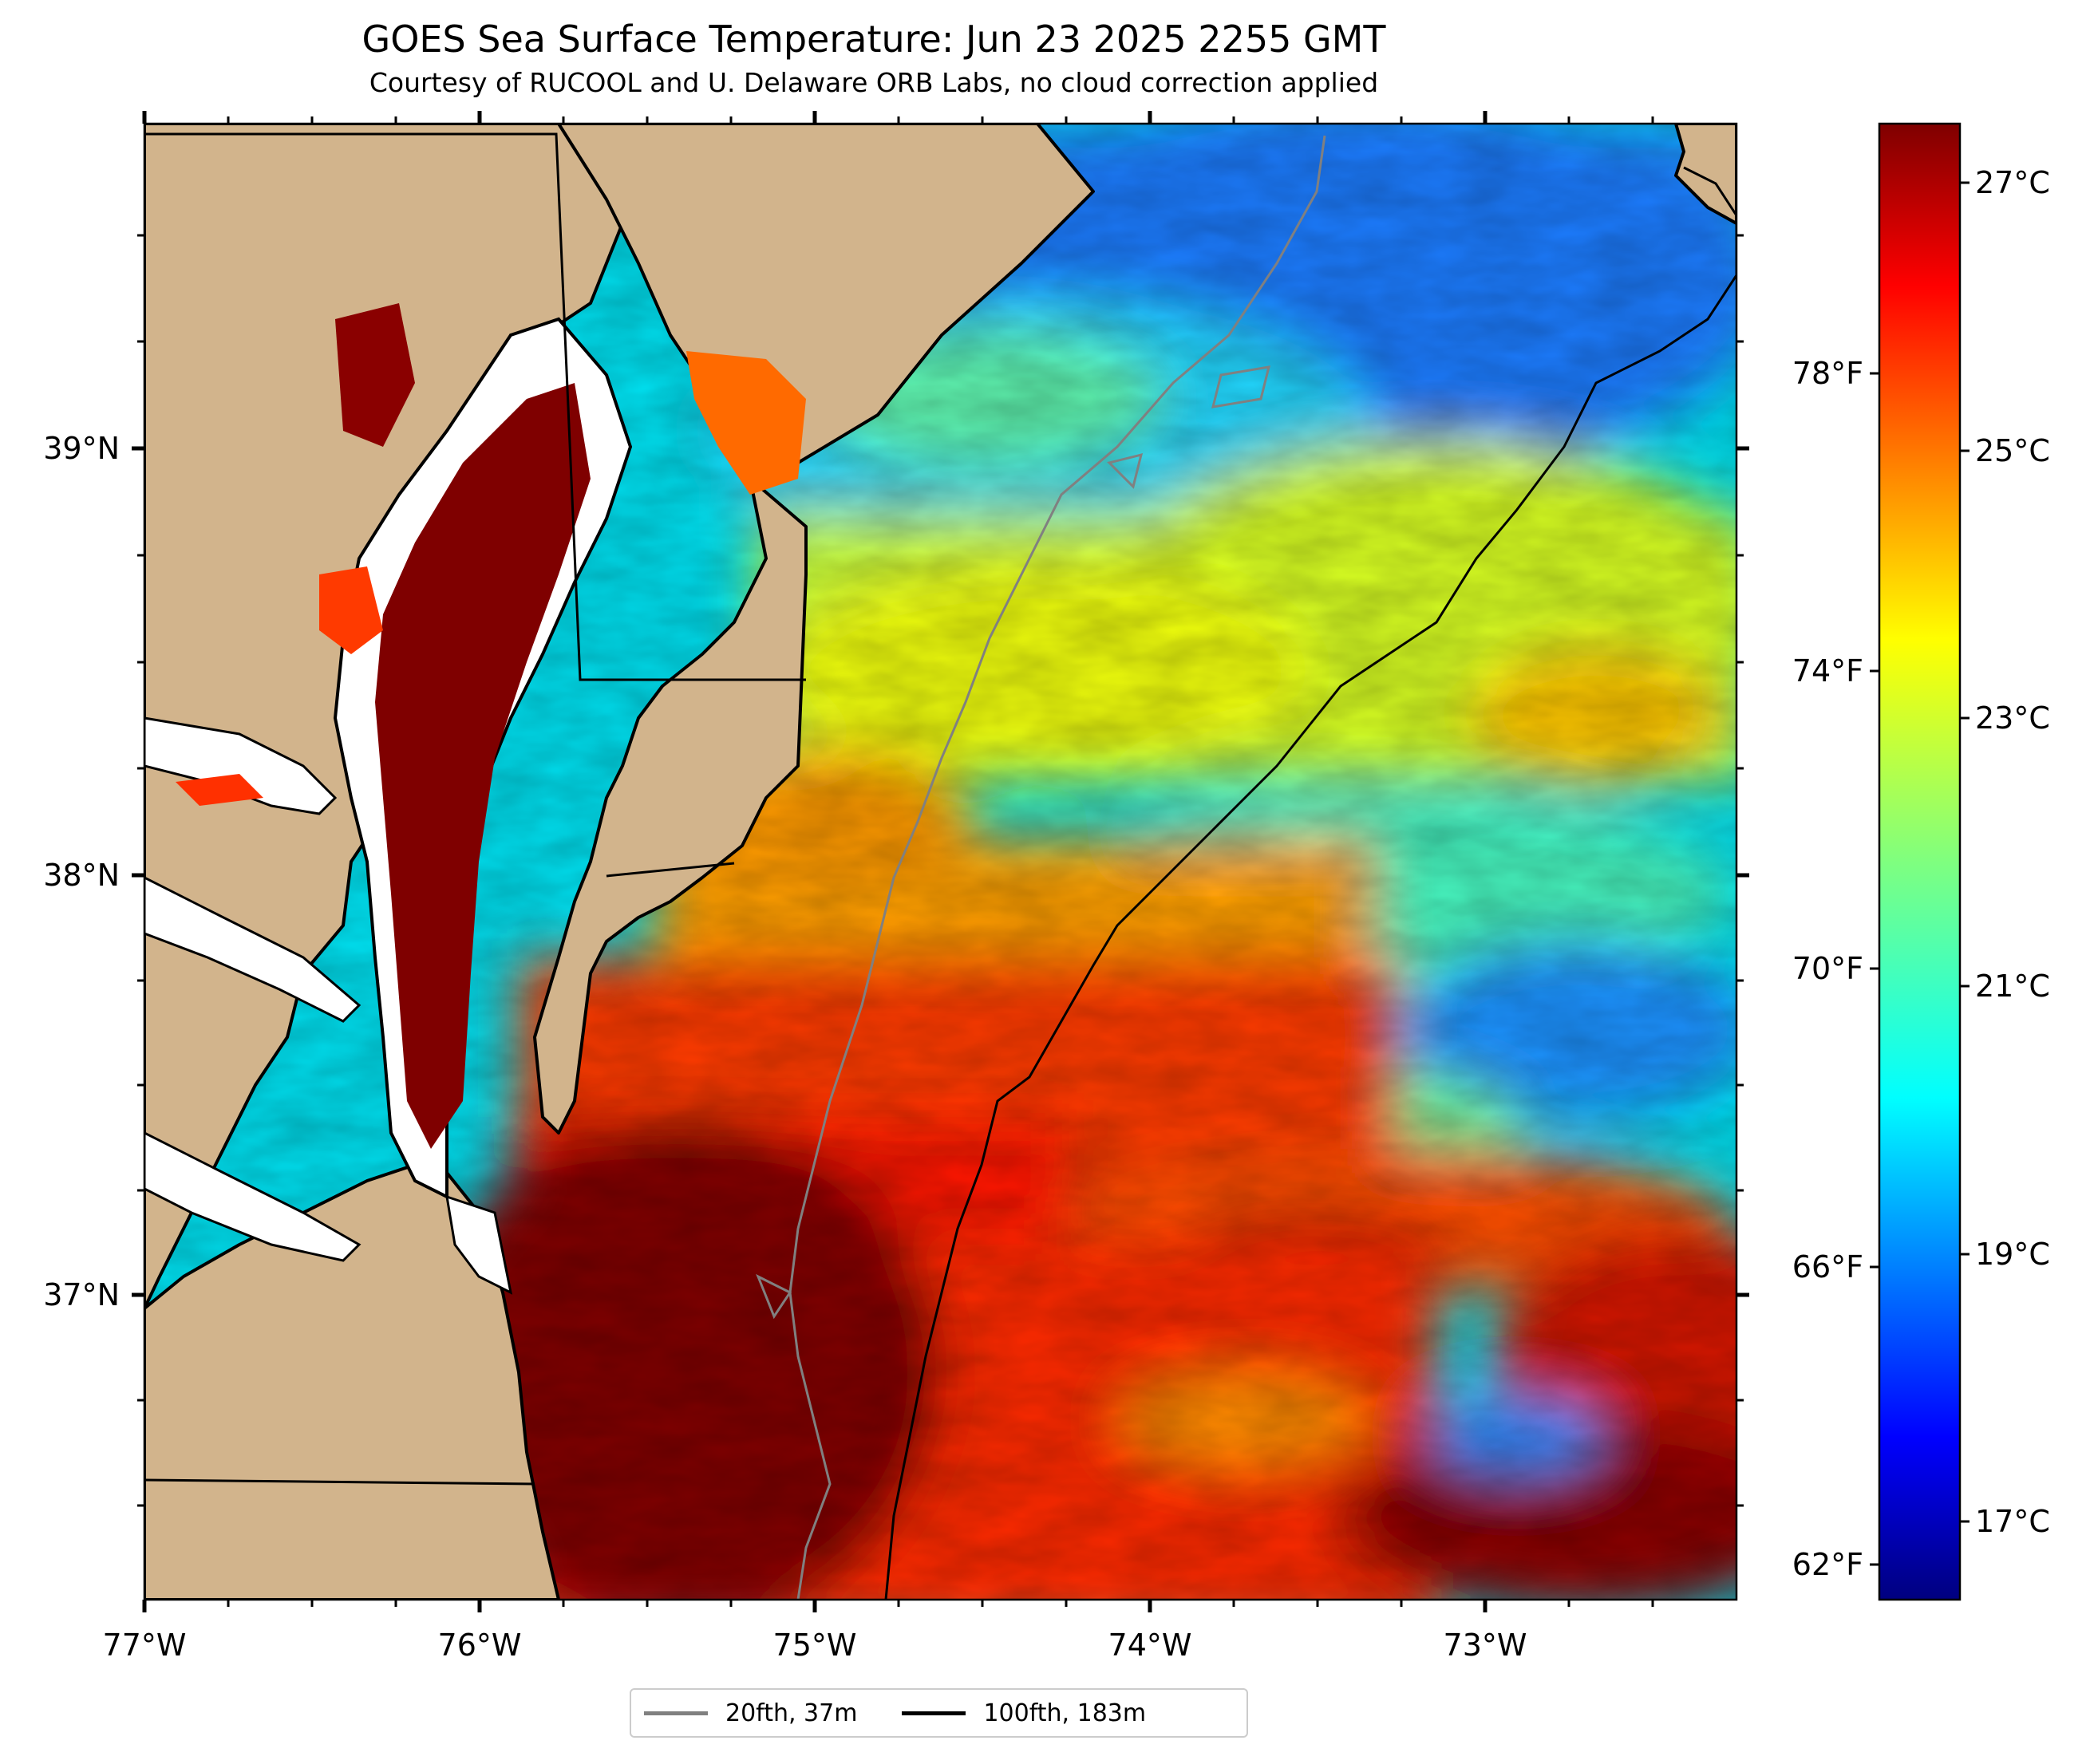  What do you see at coordinates (1828, 968) in the screenshot?
I see `colorbar-fahrenheit-label: 70°F` at bounding box center [1828, 968].